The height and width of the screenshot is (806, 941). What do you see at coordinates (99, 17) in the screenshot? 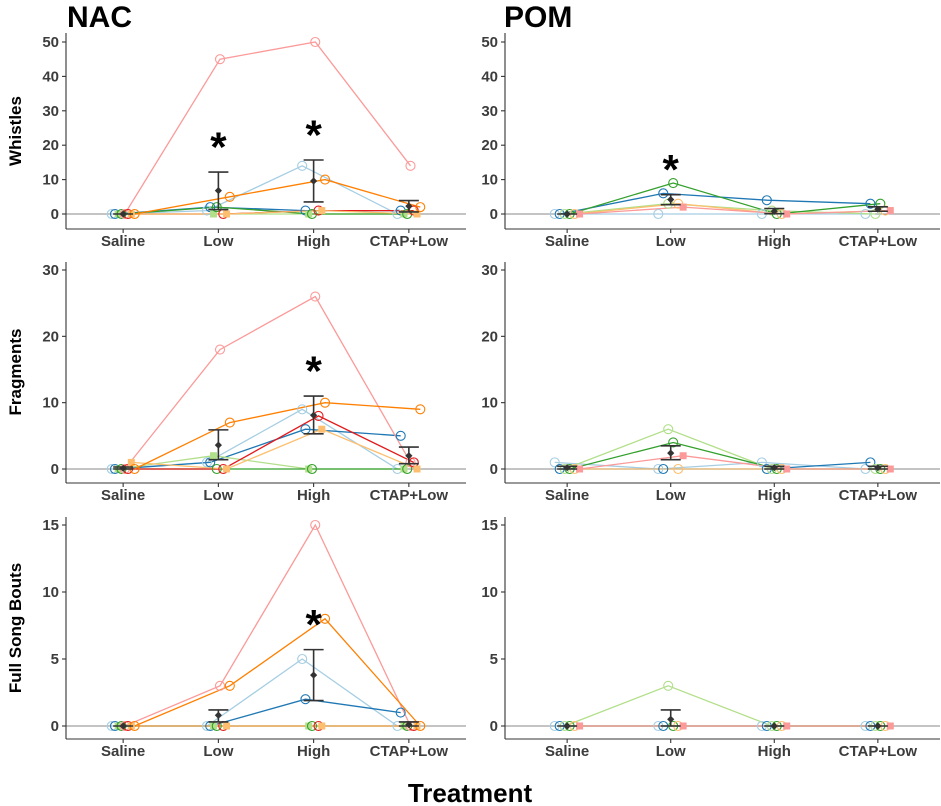
I see `column-title-nac: NAC` at bounding box center [99, 17].